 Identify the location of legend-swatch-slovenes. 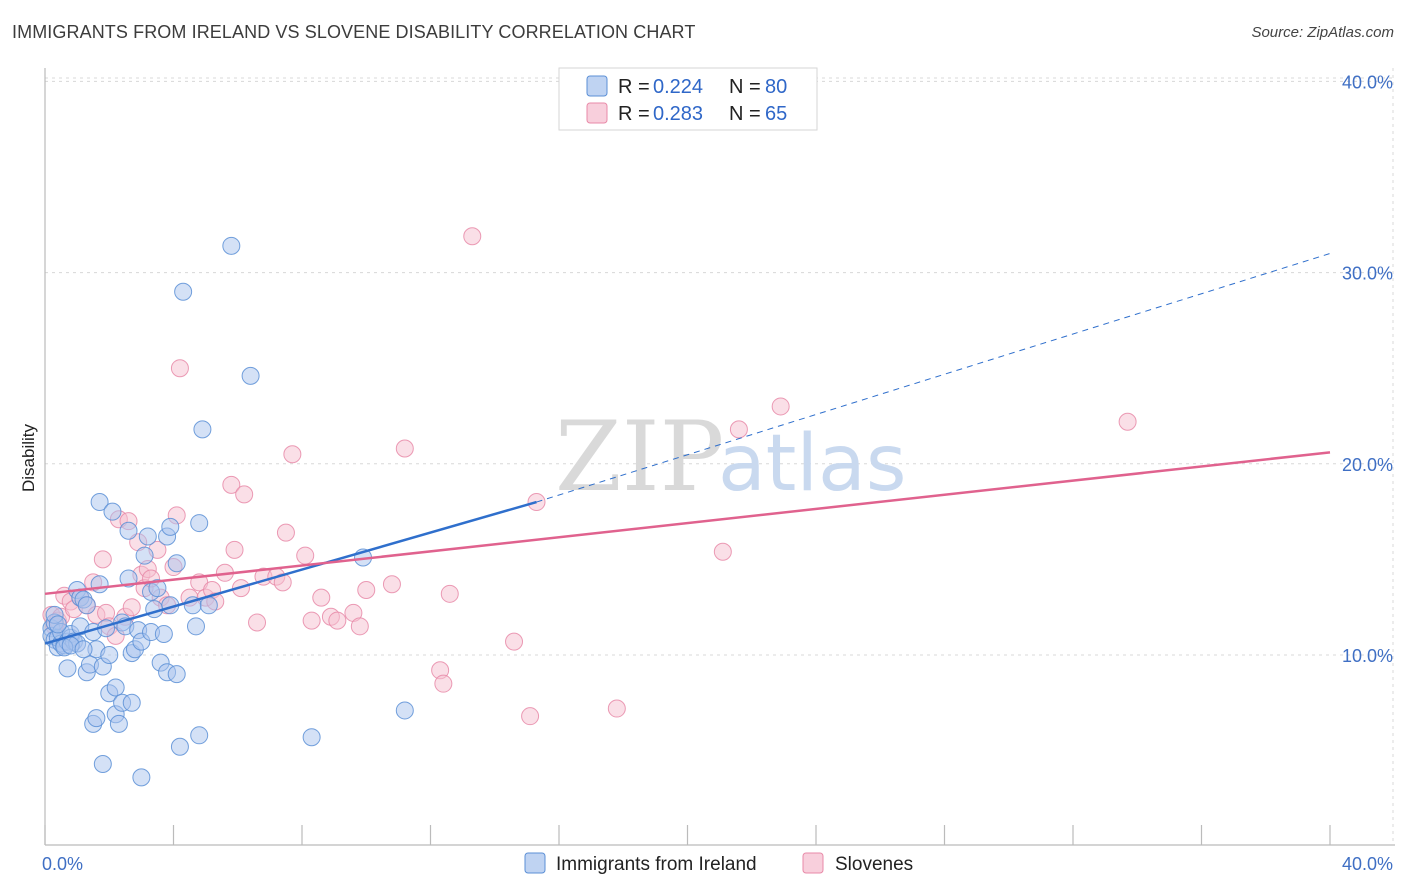
(597, 113).